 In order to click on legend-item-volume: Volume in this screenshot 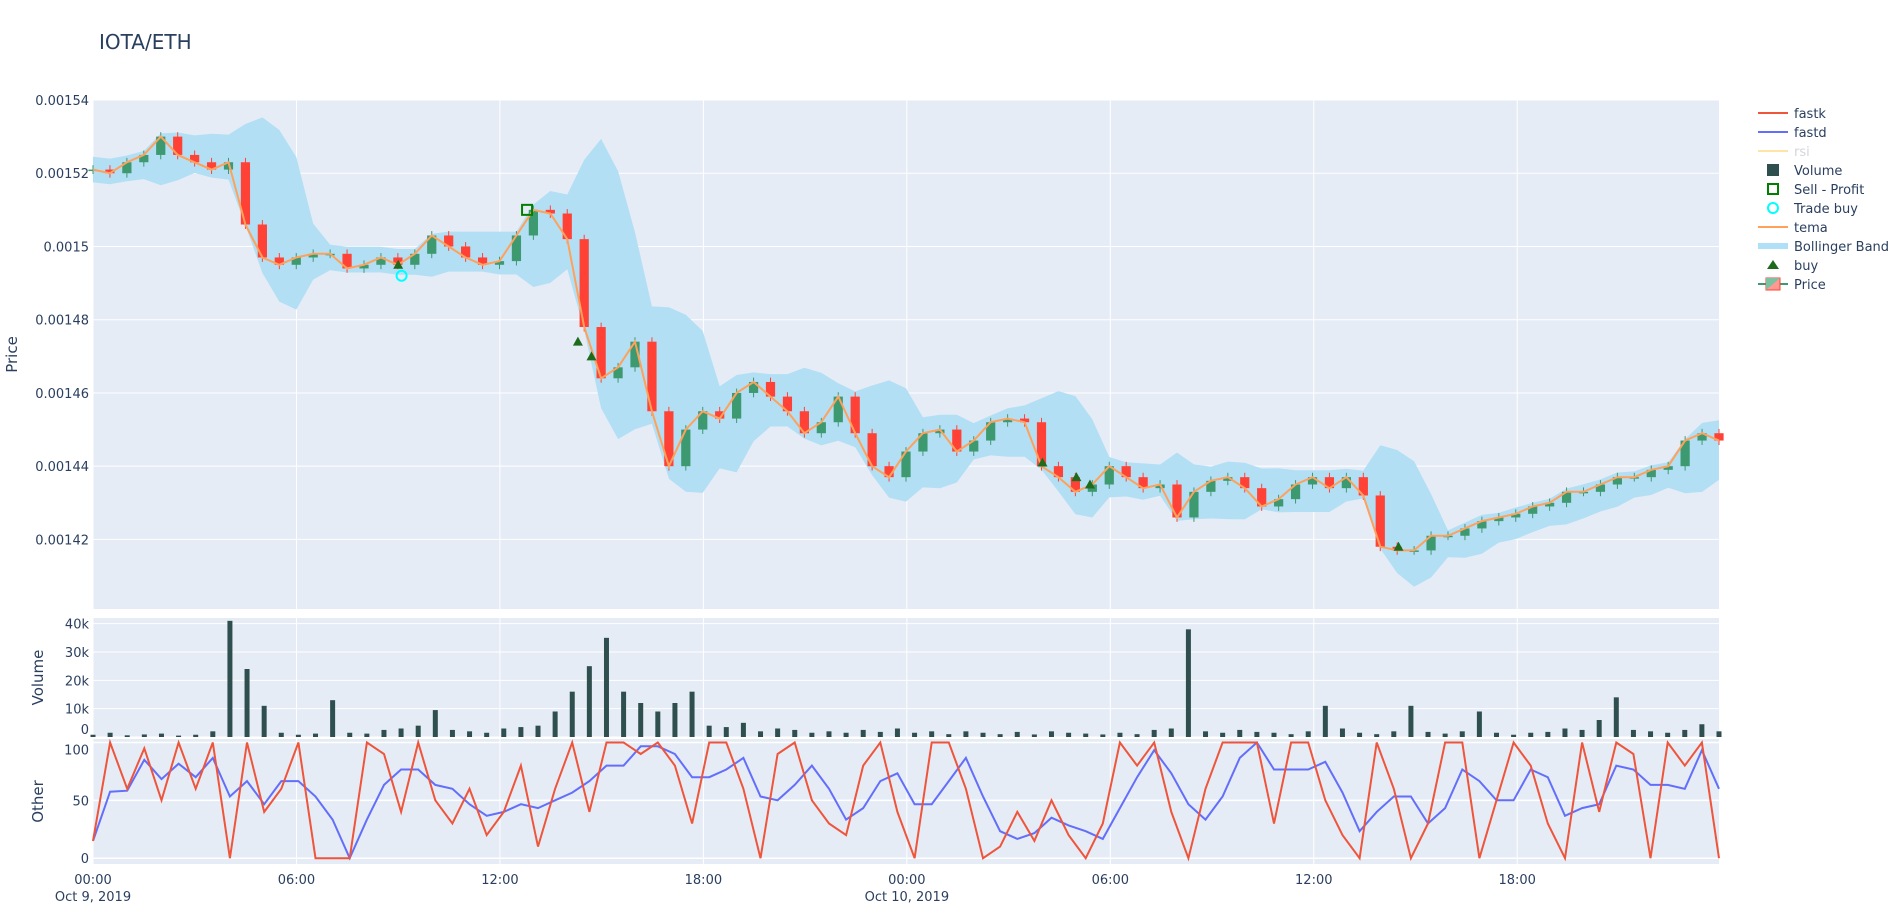, I will do `click(1804, 171)`.